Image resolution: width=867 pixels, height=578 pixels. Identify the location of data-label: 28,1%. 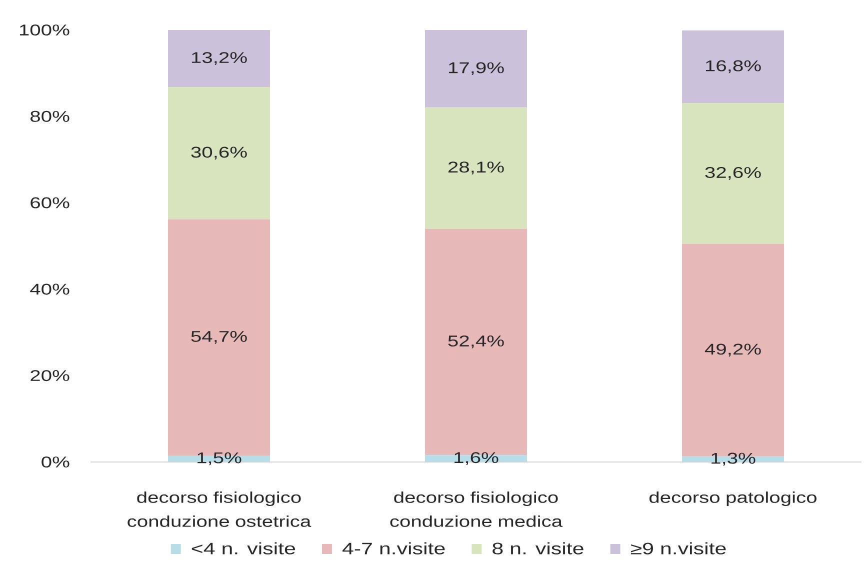
(476, 168).